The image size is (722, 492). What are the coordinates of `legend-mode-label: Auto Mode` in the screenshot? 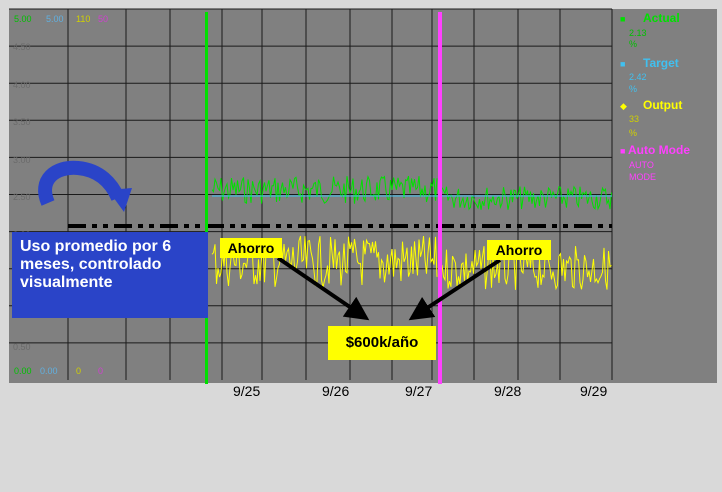 It's located at (659, 150).